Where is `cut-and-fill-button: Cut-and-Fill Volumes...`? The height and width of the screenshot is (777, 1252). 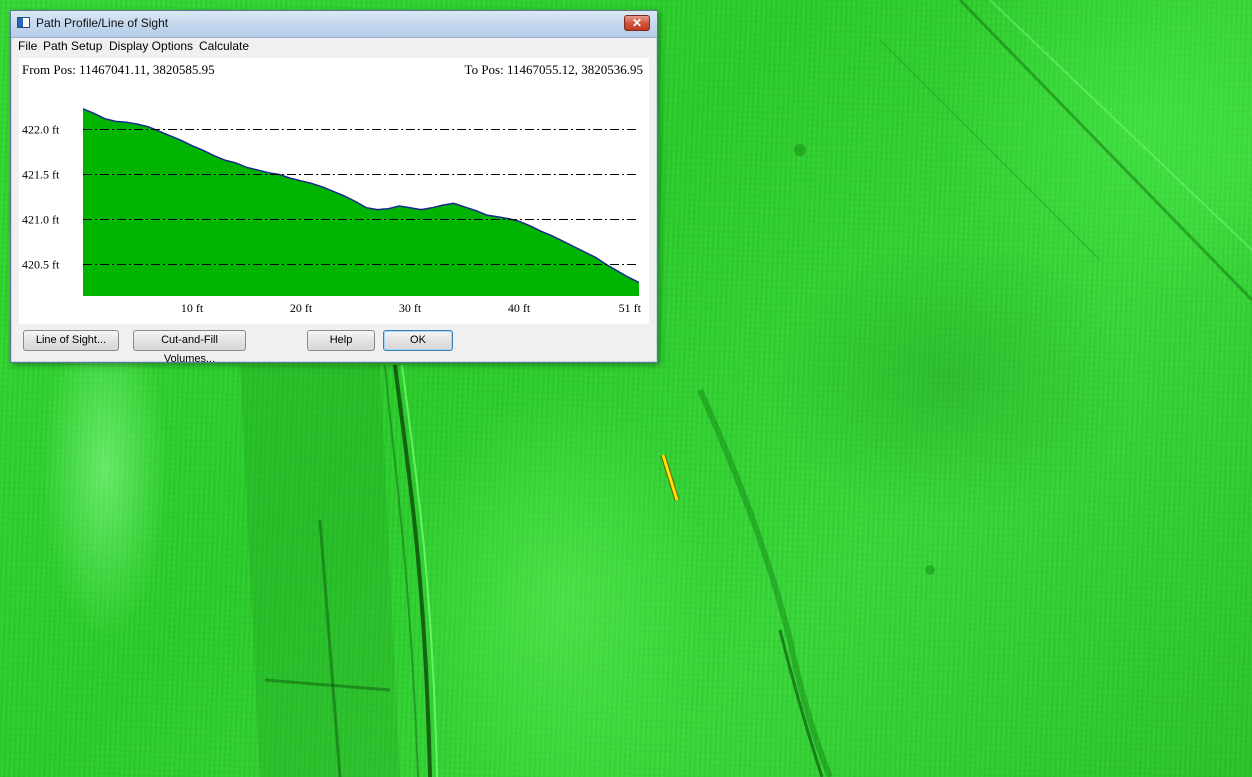 cut-and-fill-button: Cut-and-Fill Volumes... is located at coordinates (189, 347).